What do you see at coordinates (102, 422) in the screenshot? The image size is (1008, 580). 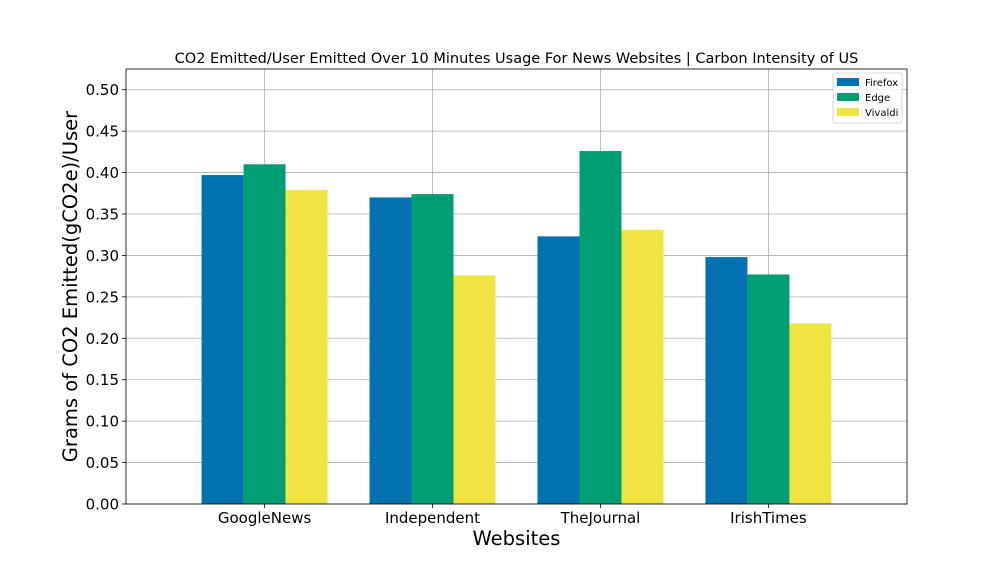 I see `y-tick-label: 0.10` at bounding box center [102, 422].